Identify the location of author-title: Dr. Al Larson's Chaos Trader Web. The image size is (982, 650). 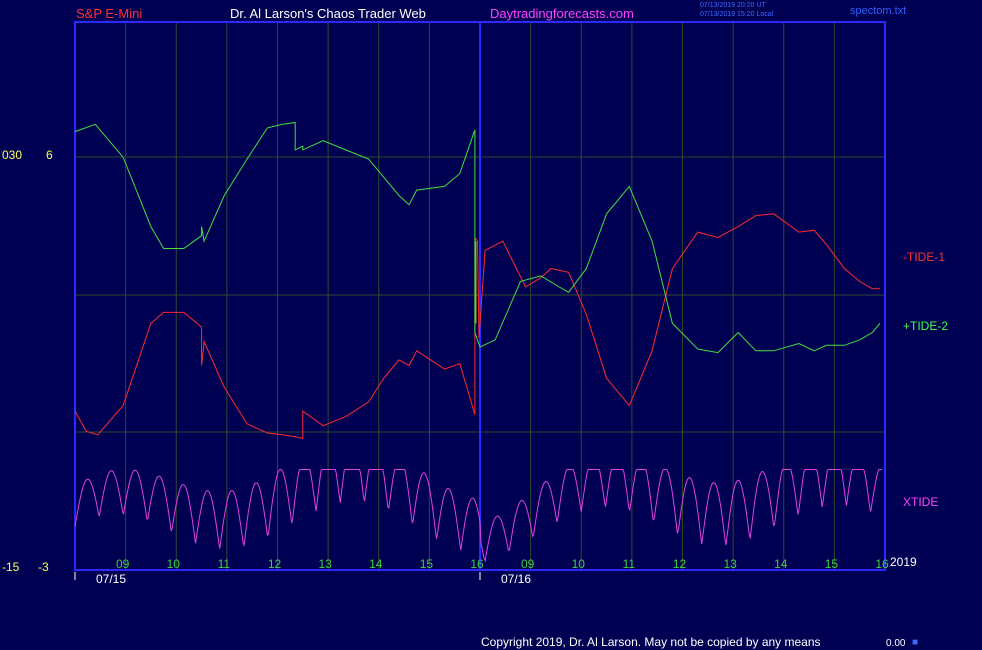
(328, 13).